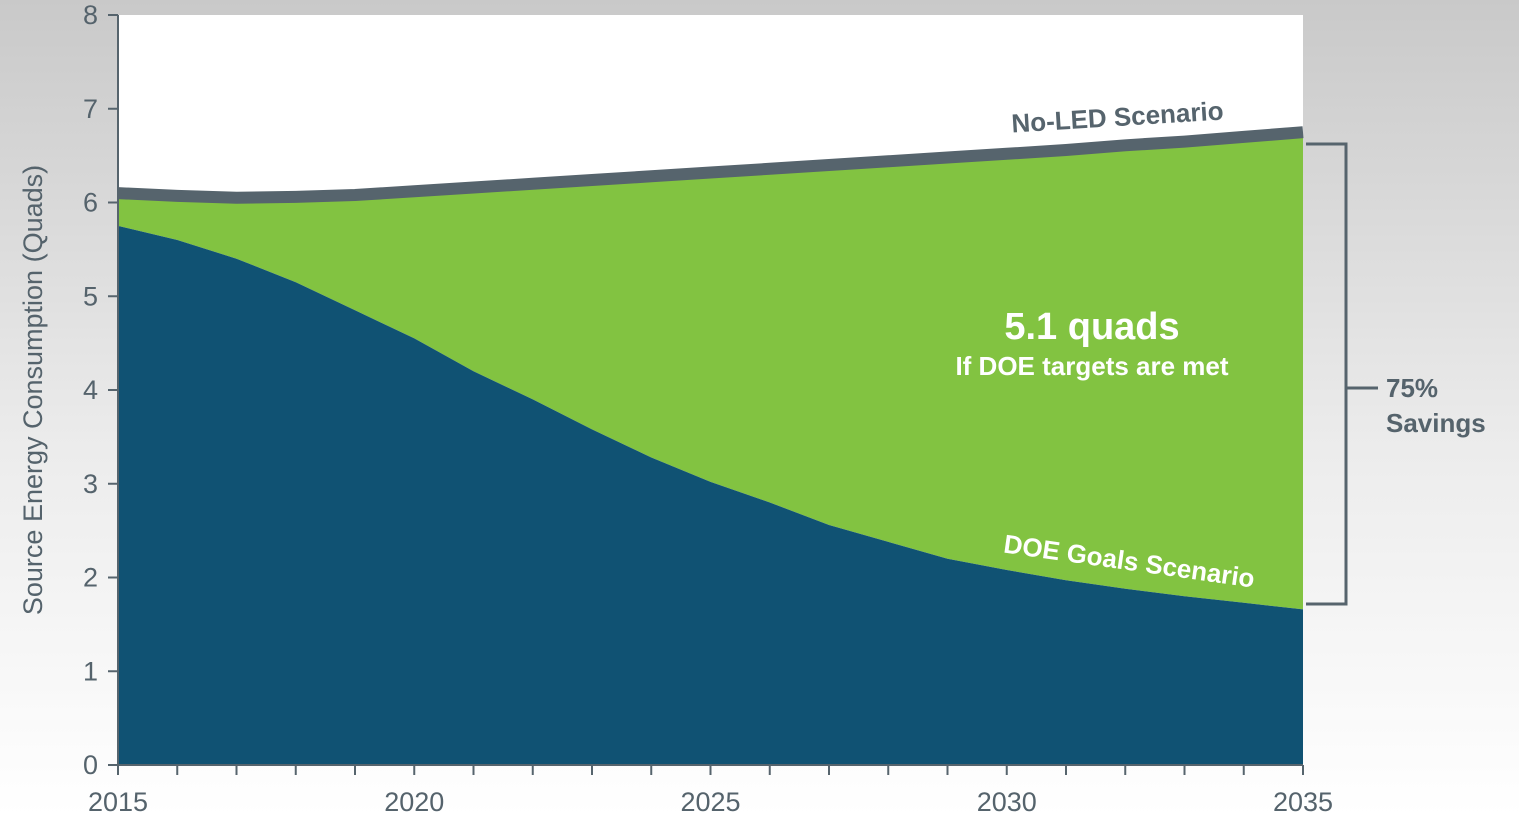 This screenshot has width=1519, height=816. Describe the element at coordinates (1007, 801) in the screenshot. I see `x-tick-label: 2030` at that location.